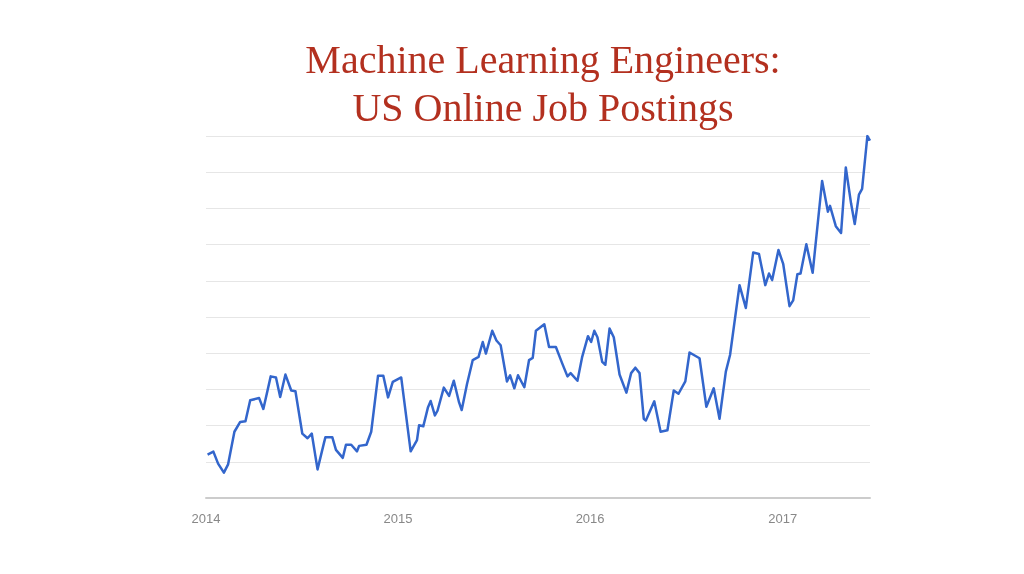 Image resolution: width=1024 pixels, height=574 pixels. Describe the element at coordinates (206, 518) in the screenshot. I see `x-tick-label: 2014` at that location.